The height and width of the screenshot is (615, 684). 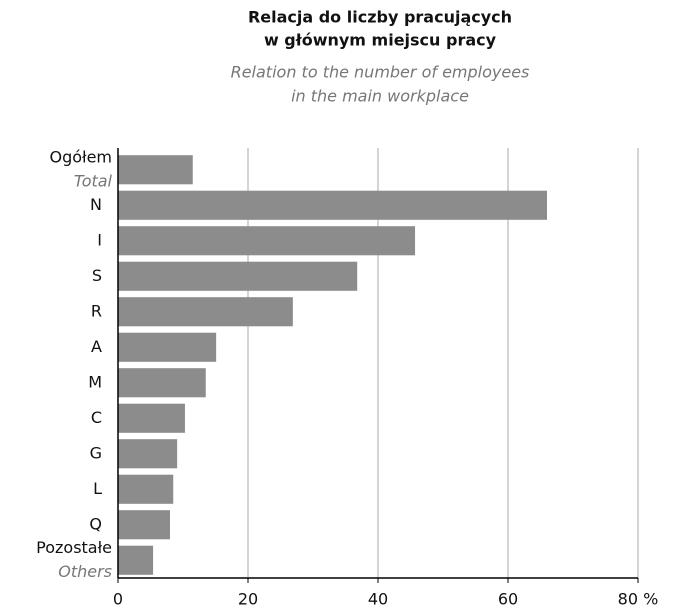 What do you see at coordinates (85, 571) in the screenshot?
I see `y-tick-label-translation: Others` at bounding box center [85, 571].